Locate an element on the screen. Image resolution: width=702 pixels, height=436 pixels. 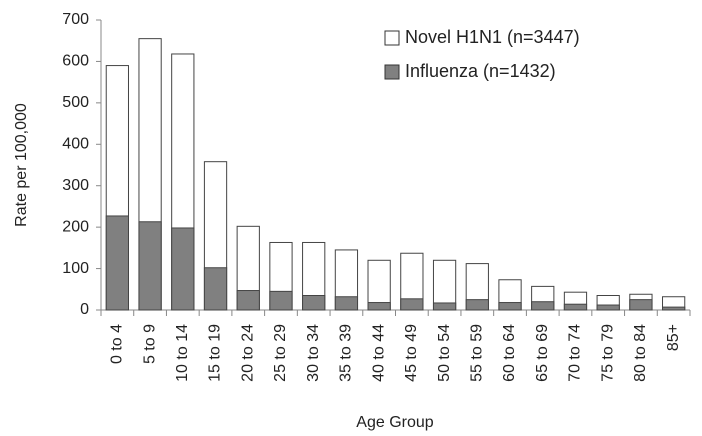
x-tick-label: 55 to 59 is located at coordinates (477, 353).